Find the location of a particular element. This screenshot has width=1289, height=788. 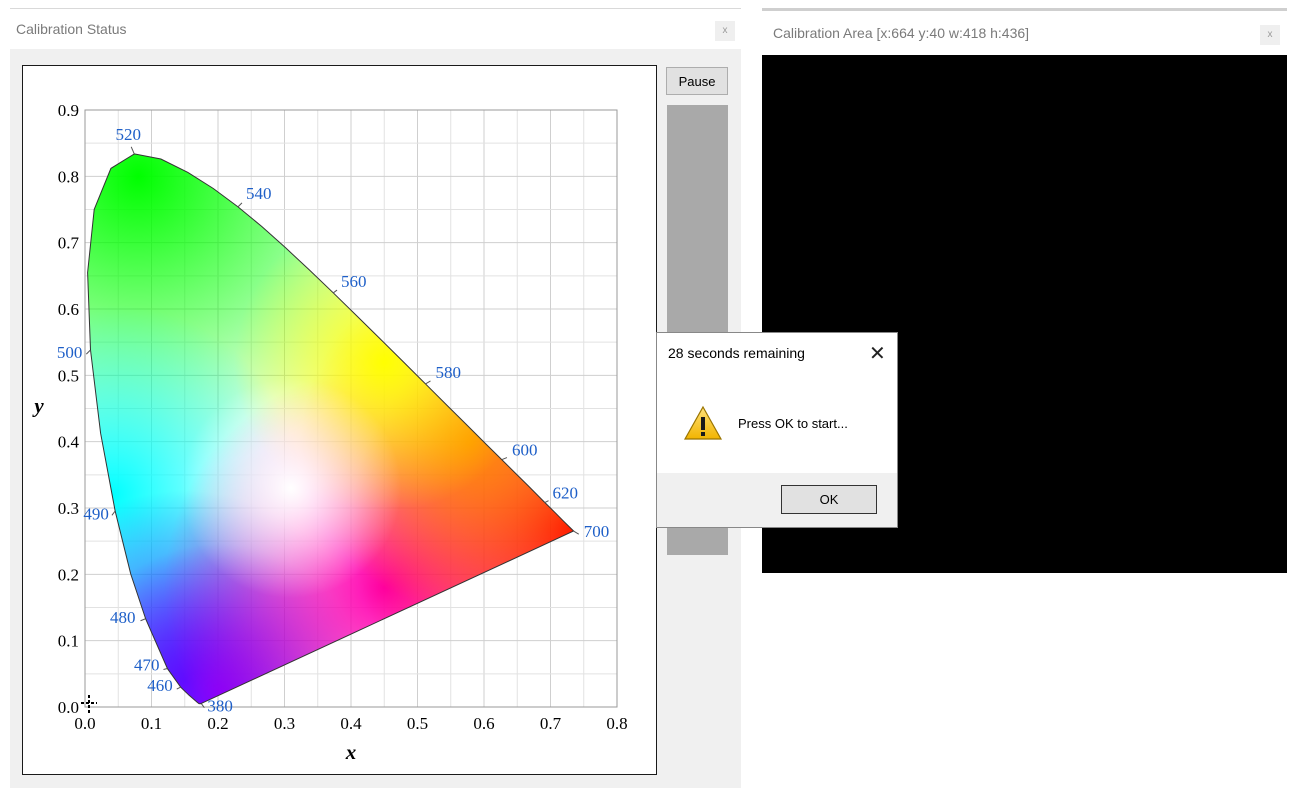

ok-button: OK is located at coordinates (829, 499).